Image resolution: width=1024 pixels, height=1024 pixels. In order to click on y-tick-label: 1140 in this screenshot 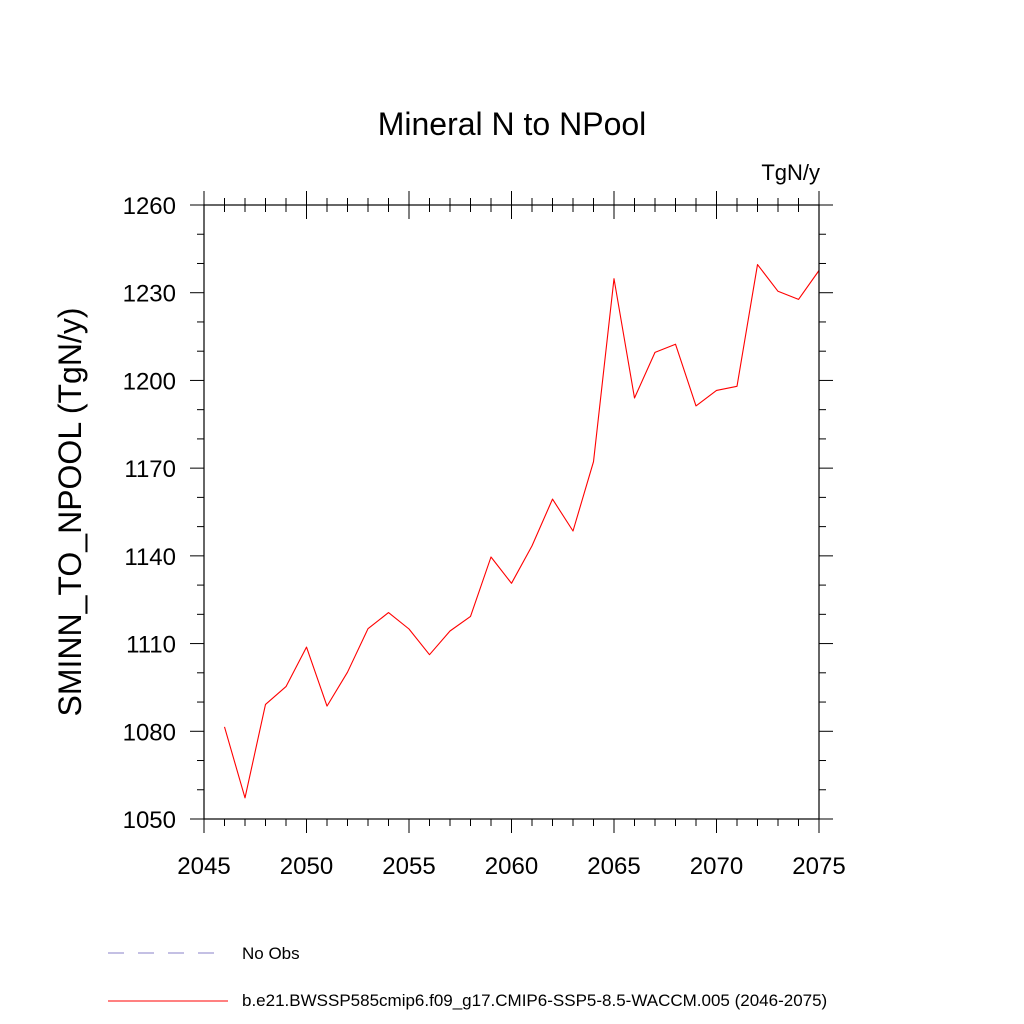, I will do `click(150, 557)`.